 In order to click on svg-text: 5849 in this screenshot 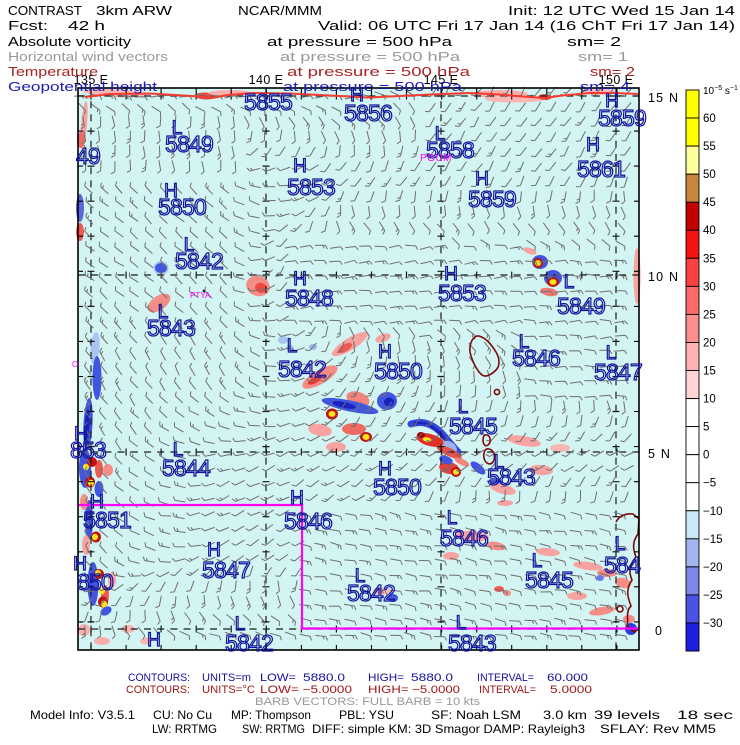, I will do `click(189, 144)`.